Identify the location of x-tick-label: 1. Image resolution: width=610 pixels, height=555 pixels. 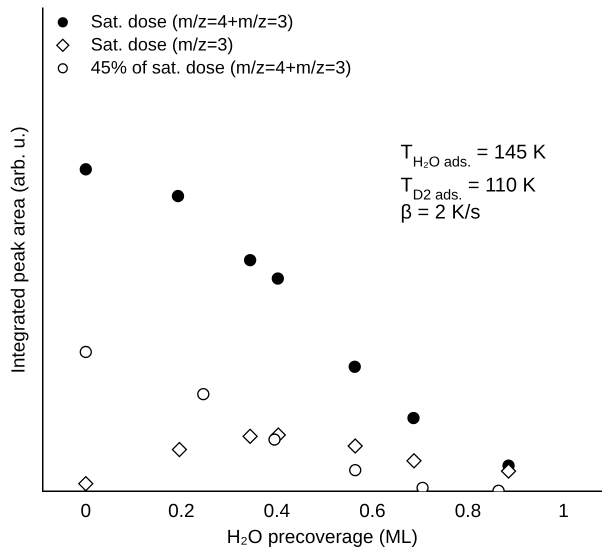
(563, 511).